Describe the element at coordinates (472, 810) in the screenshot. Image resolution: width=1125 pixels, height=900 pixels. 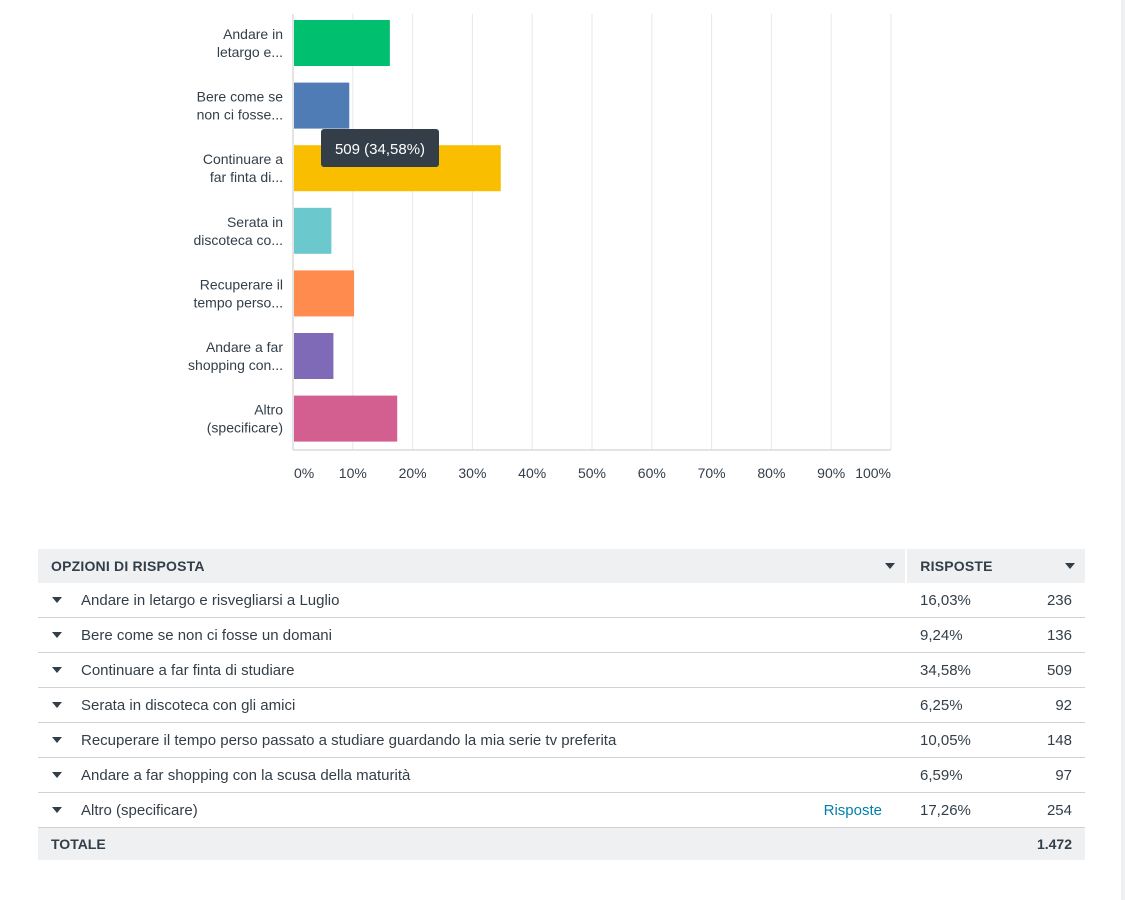
I see `row-option: Altro (specificare) Risposte` at that location.